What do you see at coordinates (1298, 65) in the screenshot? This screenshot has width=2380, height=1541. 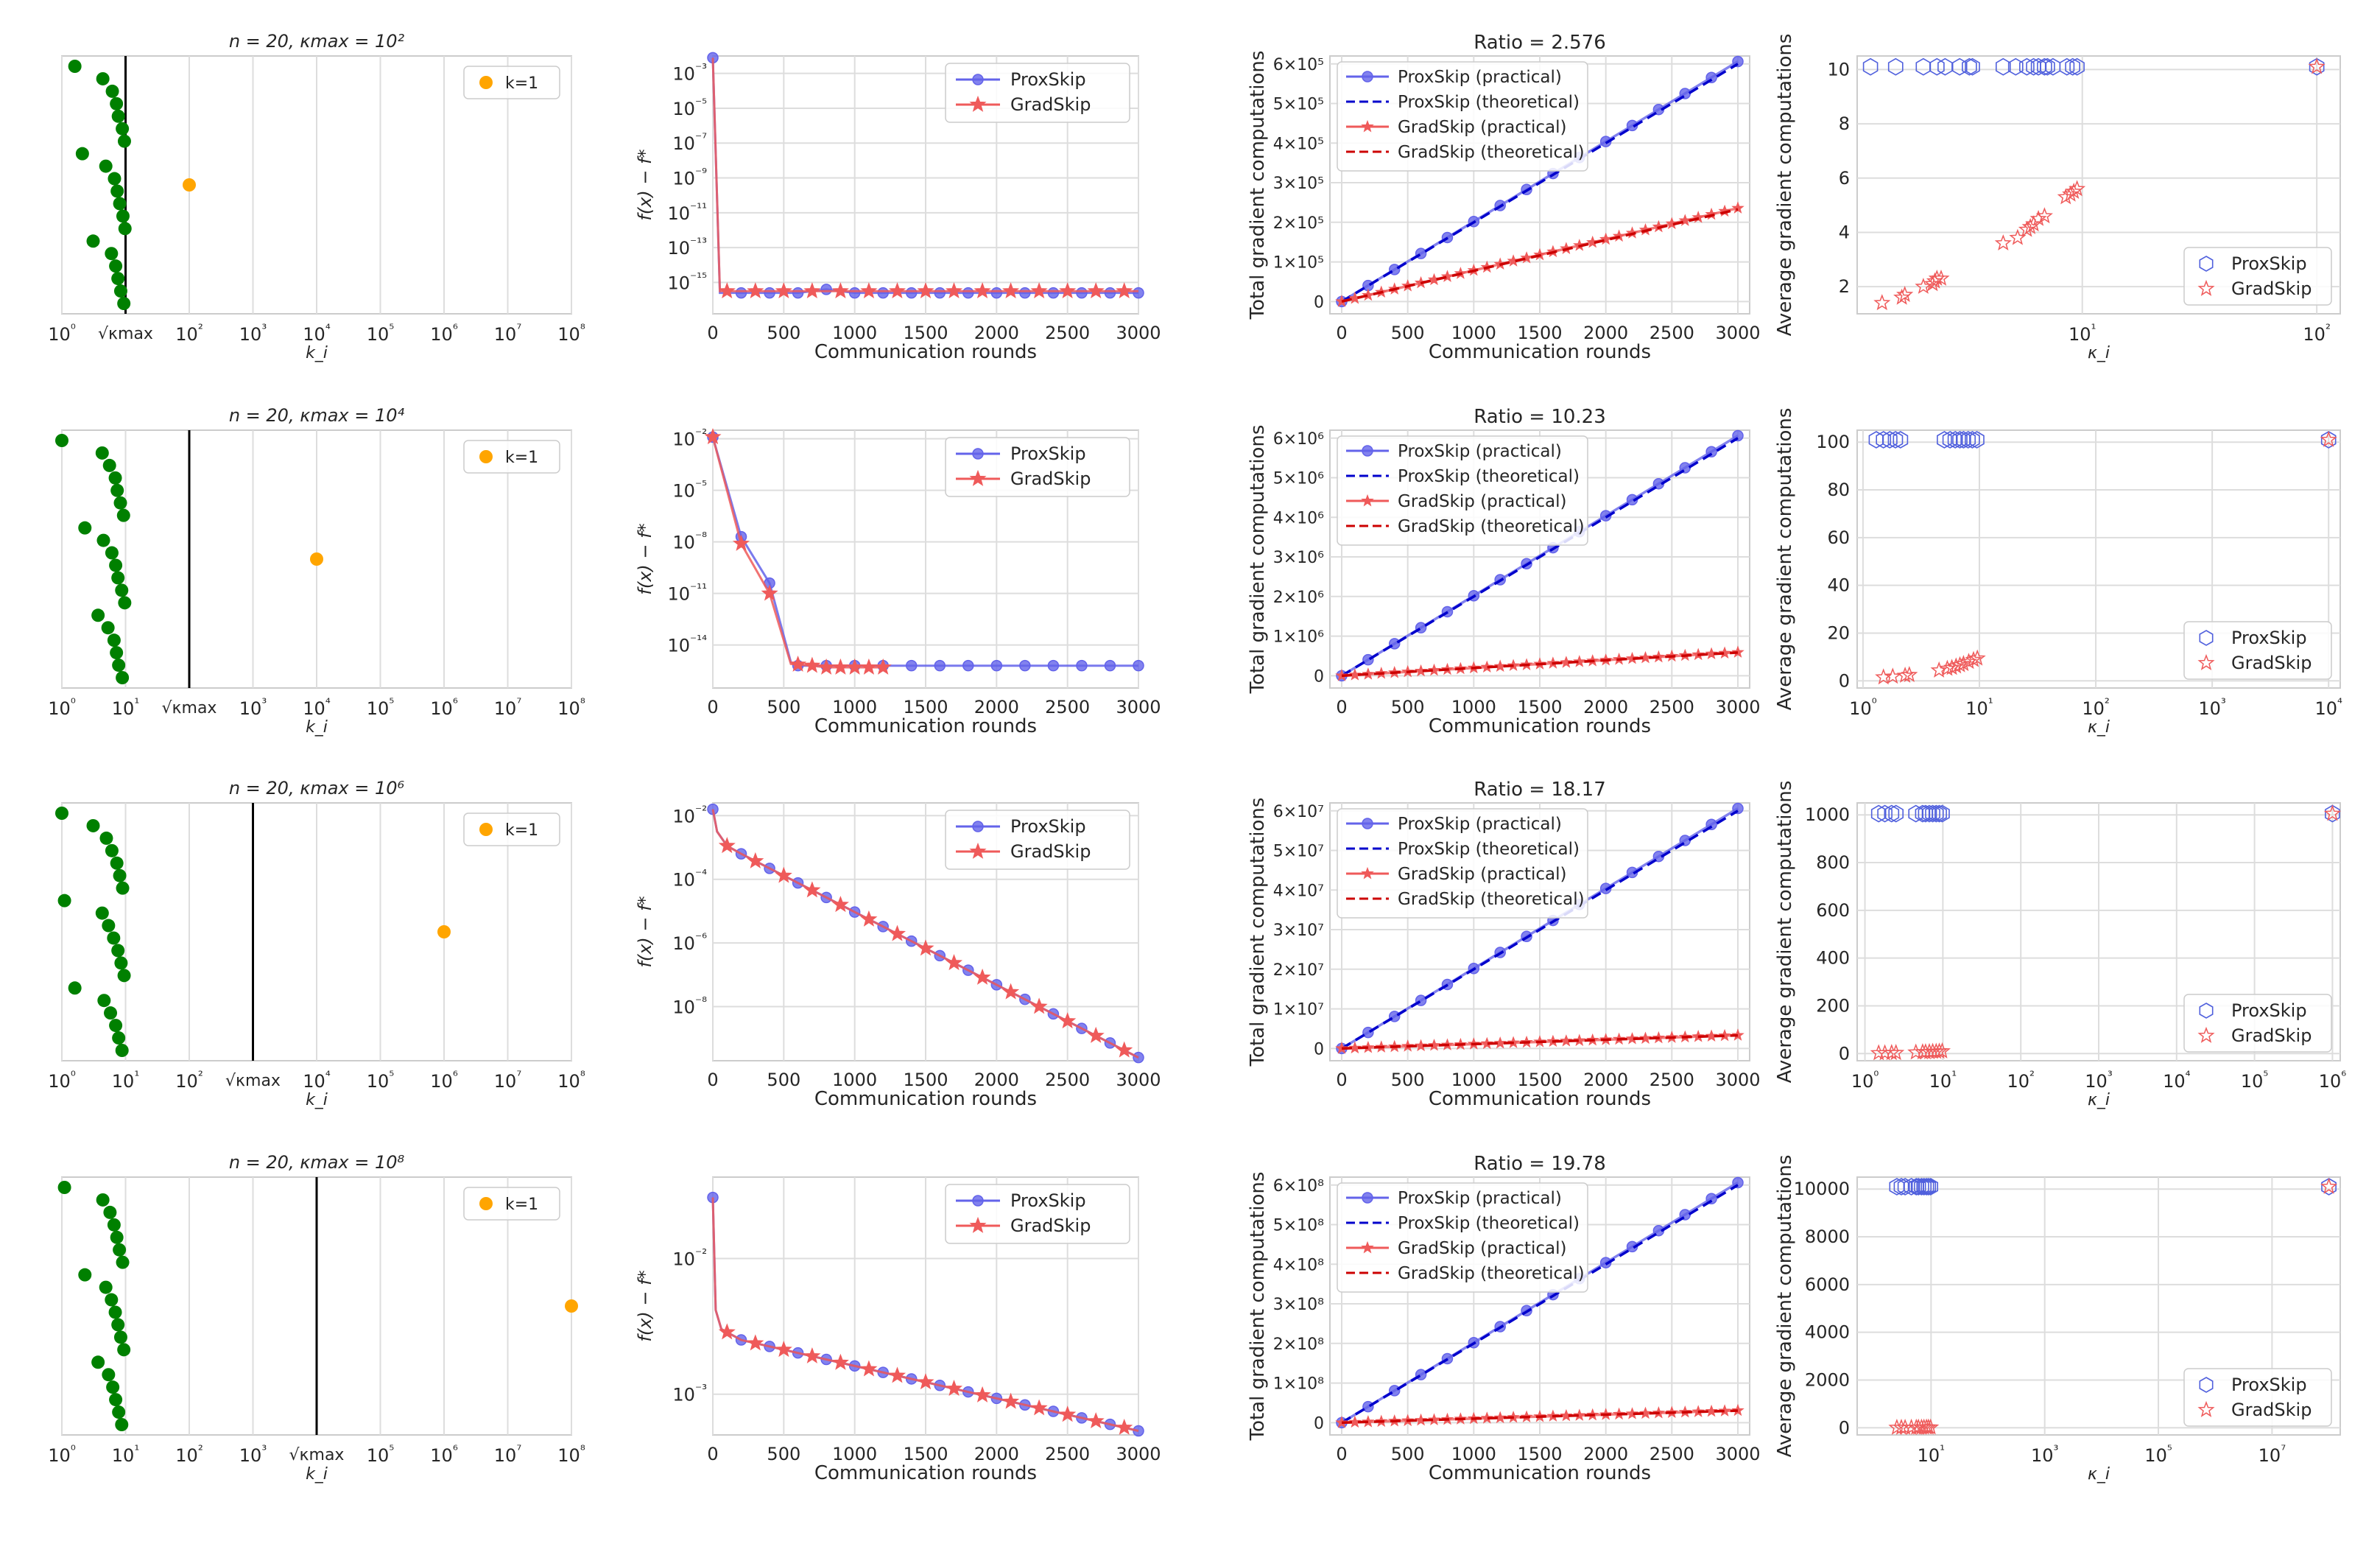 I see `tick-label: 6×10⁵` at bounding box center [1298, 65].